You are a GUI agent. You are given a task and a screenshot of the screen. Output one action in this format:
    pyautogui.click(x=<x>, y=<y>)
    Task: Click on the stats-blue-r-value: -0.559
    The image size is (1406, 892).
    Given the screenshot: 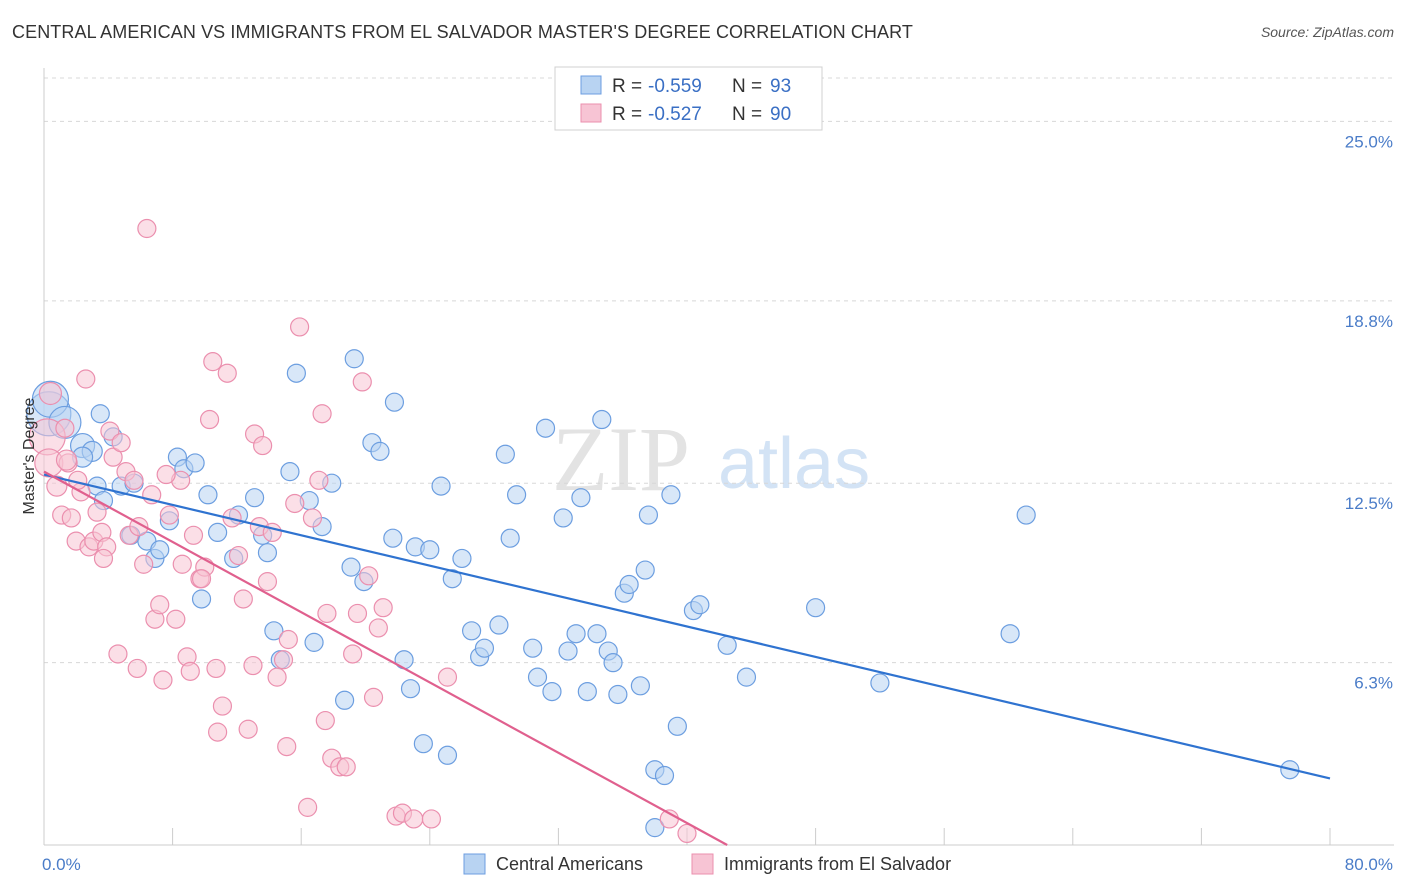 What is the action you would take?
    pyautogui.click(x=675, y=86)
    